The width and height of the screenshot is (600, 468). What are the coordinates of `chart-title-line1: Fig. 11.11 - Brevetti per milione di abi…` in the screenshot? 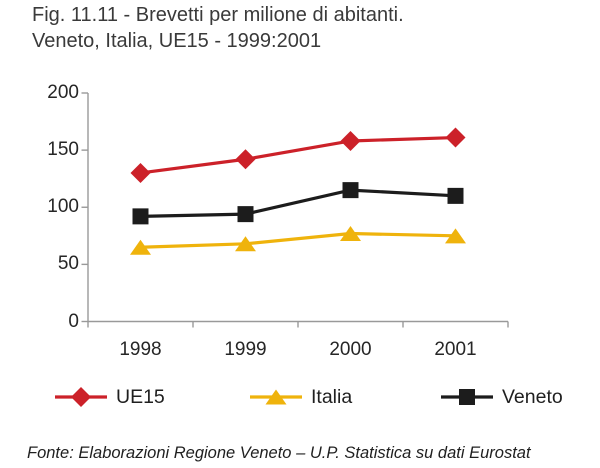 It's located at (218, 15).